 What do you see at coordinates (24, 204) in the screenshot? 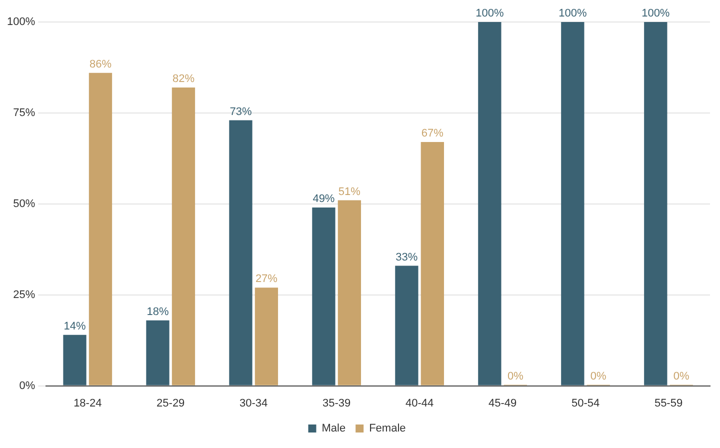
I see `y-tick-label: 50%` at bounding box center [24, 204].